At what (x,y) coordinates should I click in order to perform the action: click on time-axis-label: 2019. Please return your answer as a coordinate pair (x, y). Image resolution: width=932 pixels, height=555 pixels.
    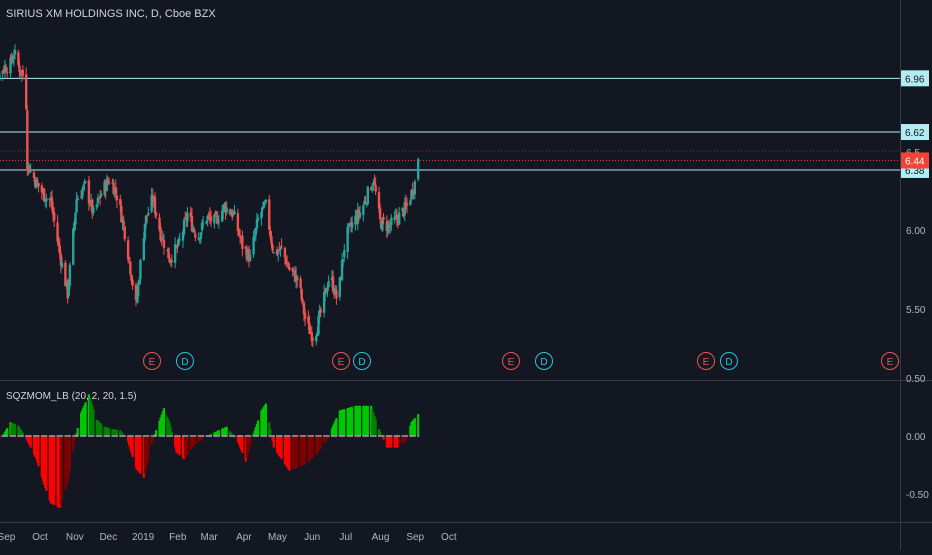
    Looking at the image, I should click on (143, 537).